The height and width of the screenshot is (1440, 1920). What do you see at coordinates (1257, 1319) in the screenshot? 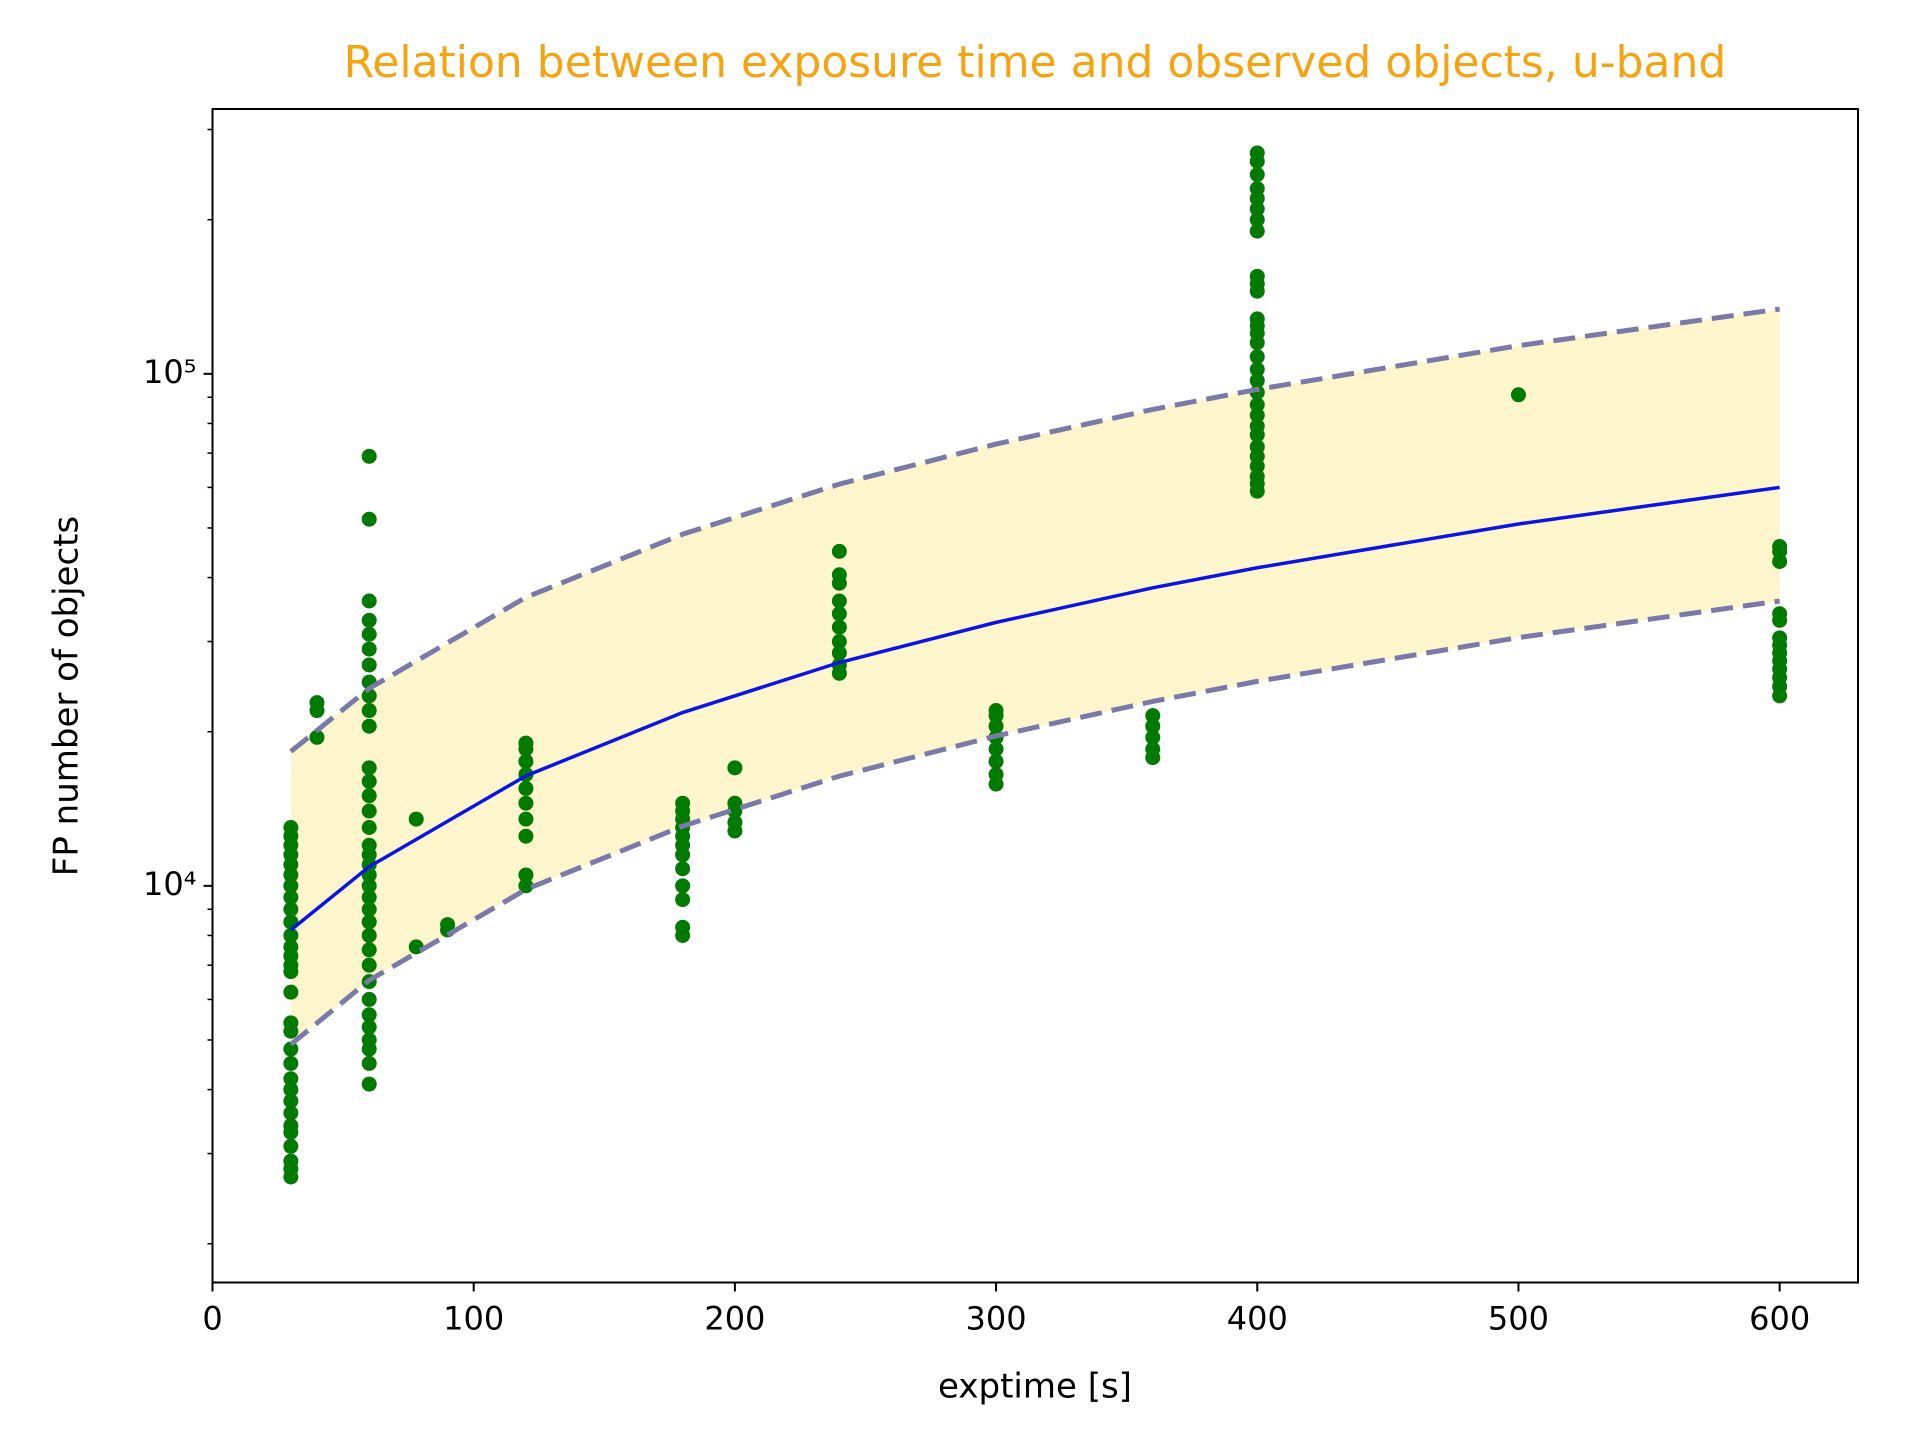
I see `x-tick-label: 400` at bounding box center [1257, 1319].